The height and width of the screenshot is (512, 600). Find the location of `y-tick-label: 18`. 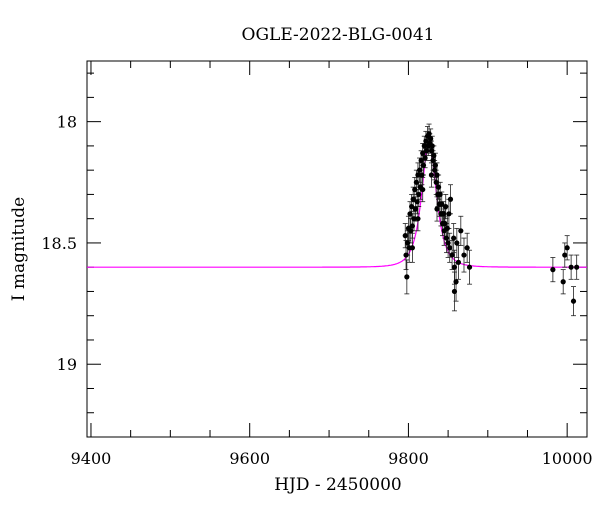

y-tick-label: 18 is located at coordinates (67, 122).